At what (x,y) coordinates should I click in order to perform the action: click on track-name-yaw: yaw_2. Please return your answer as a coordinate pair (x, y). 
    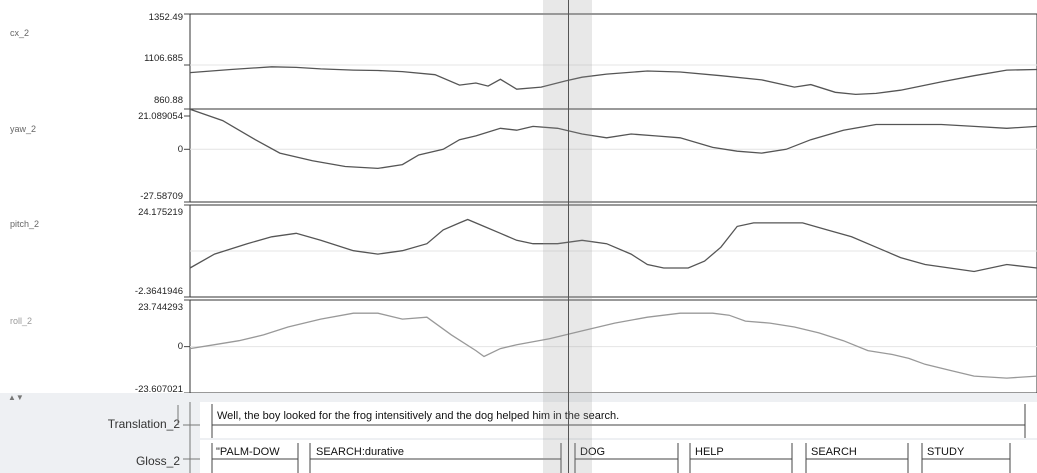
    Looking at the image, I should click on (23, 129).